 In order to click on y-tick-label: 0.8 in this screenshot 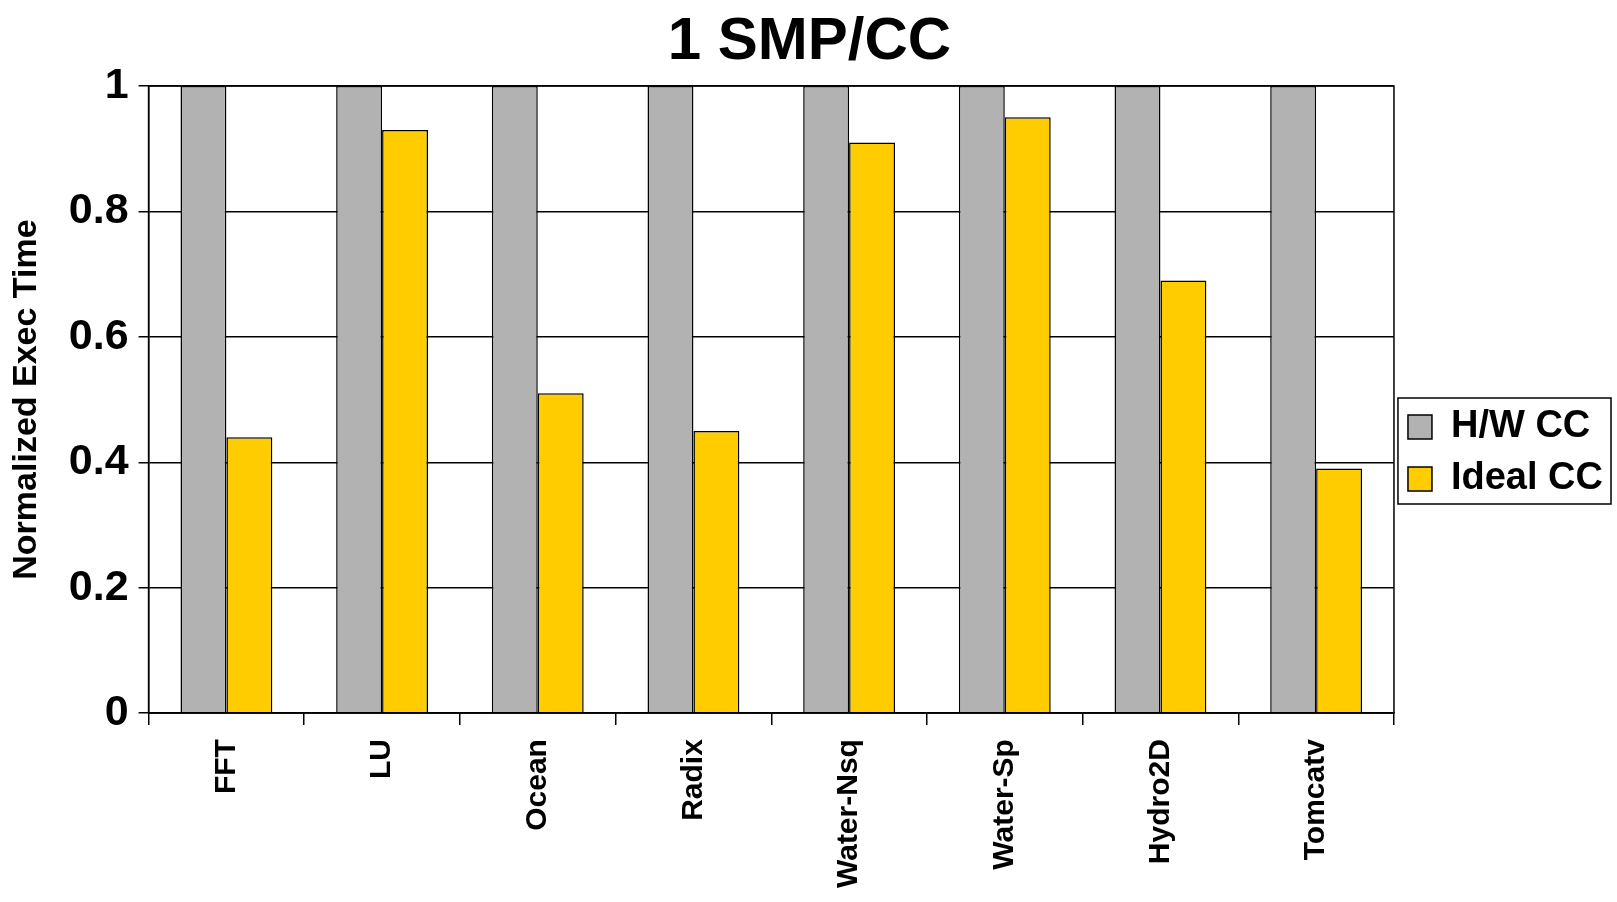, I will do `click(98, 208)`.